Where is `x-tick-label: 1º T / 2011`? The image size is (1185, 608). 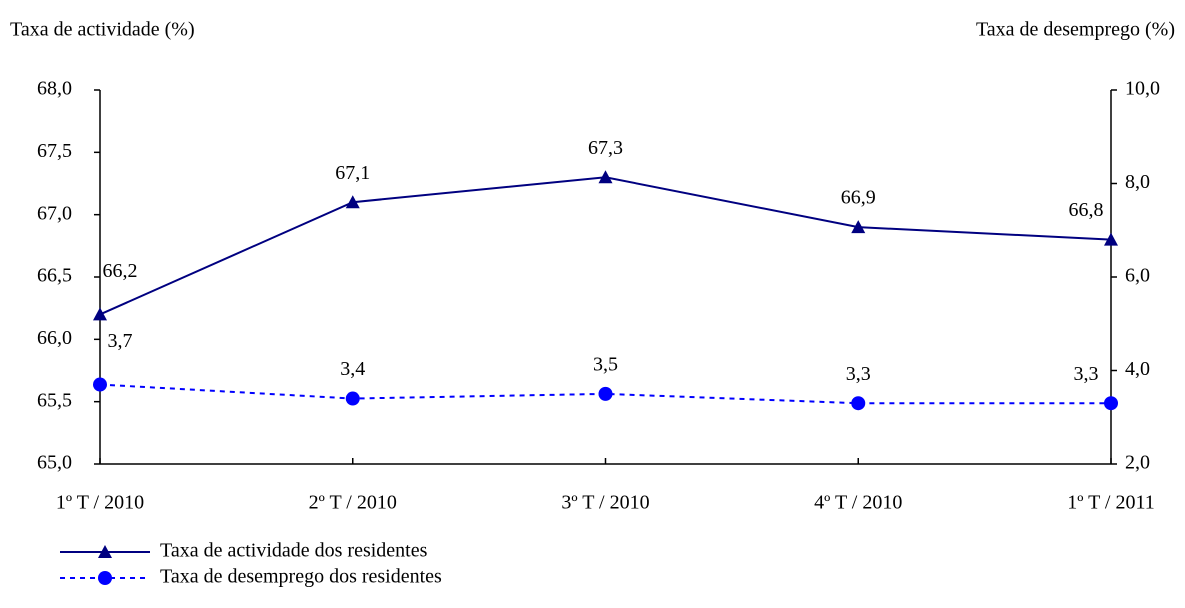
x-tick-label: 1º T / 2011 is located at coordinates (1111, 503).